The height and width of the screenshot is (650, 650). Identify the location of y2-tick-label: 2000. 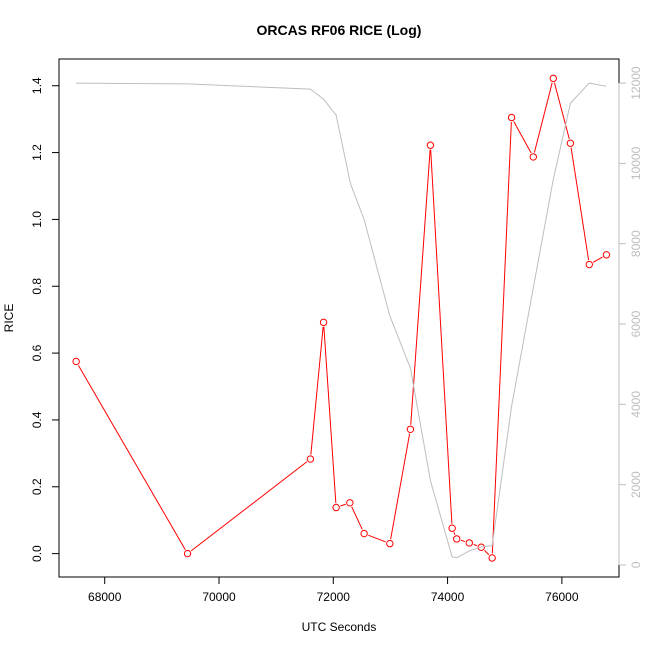
(636, 484).